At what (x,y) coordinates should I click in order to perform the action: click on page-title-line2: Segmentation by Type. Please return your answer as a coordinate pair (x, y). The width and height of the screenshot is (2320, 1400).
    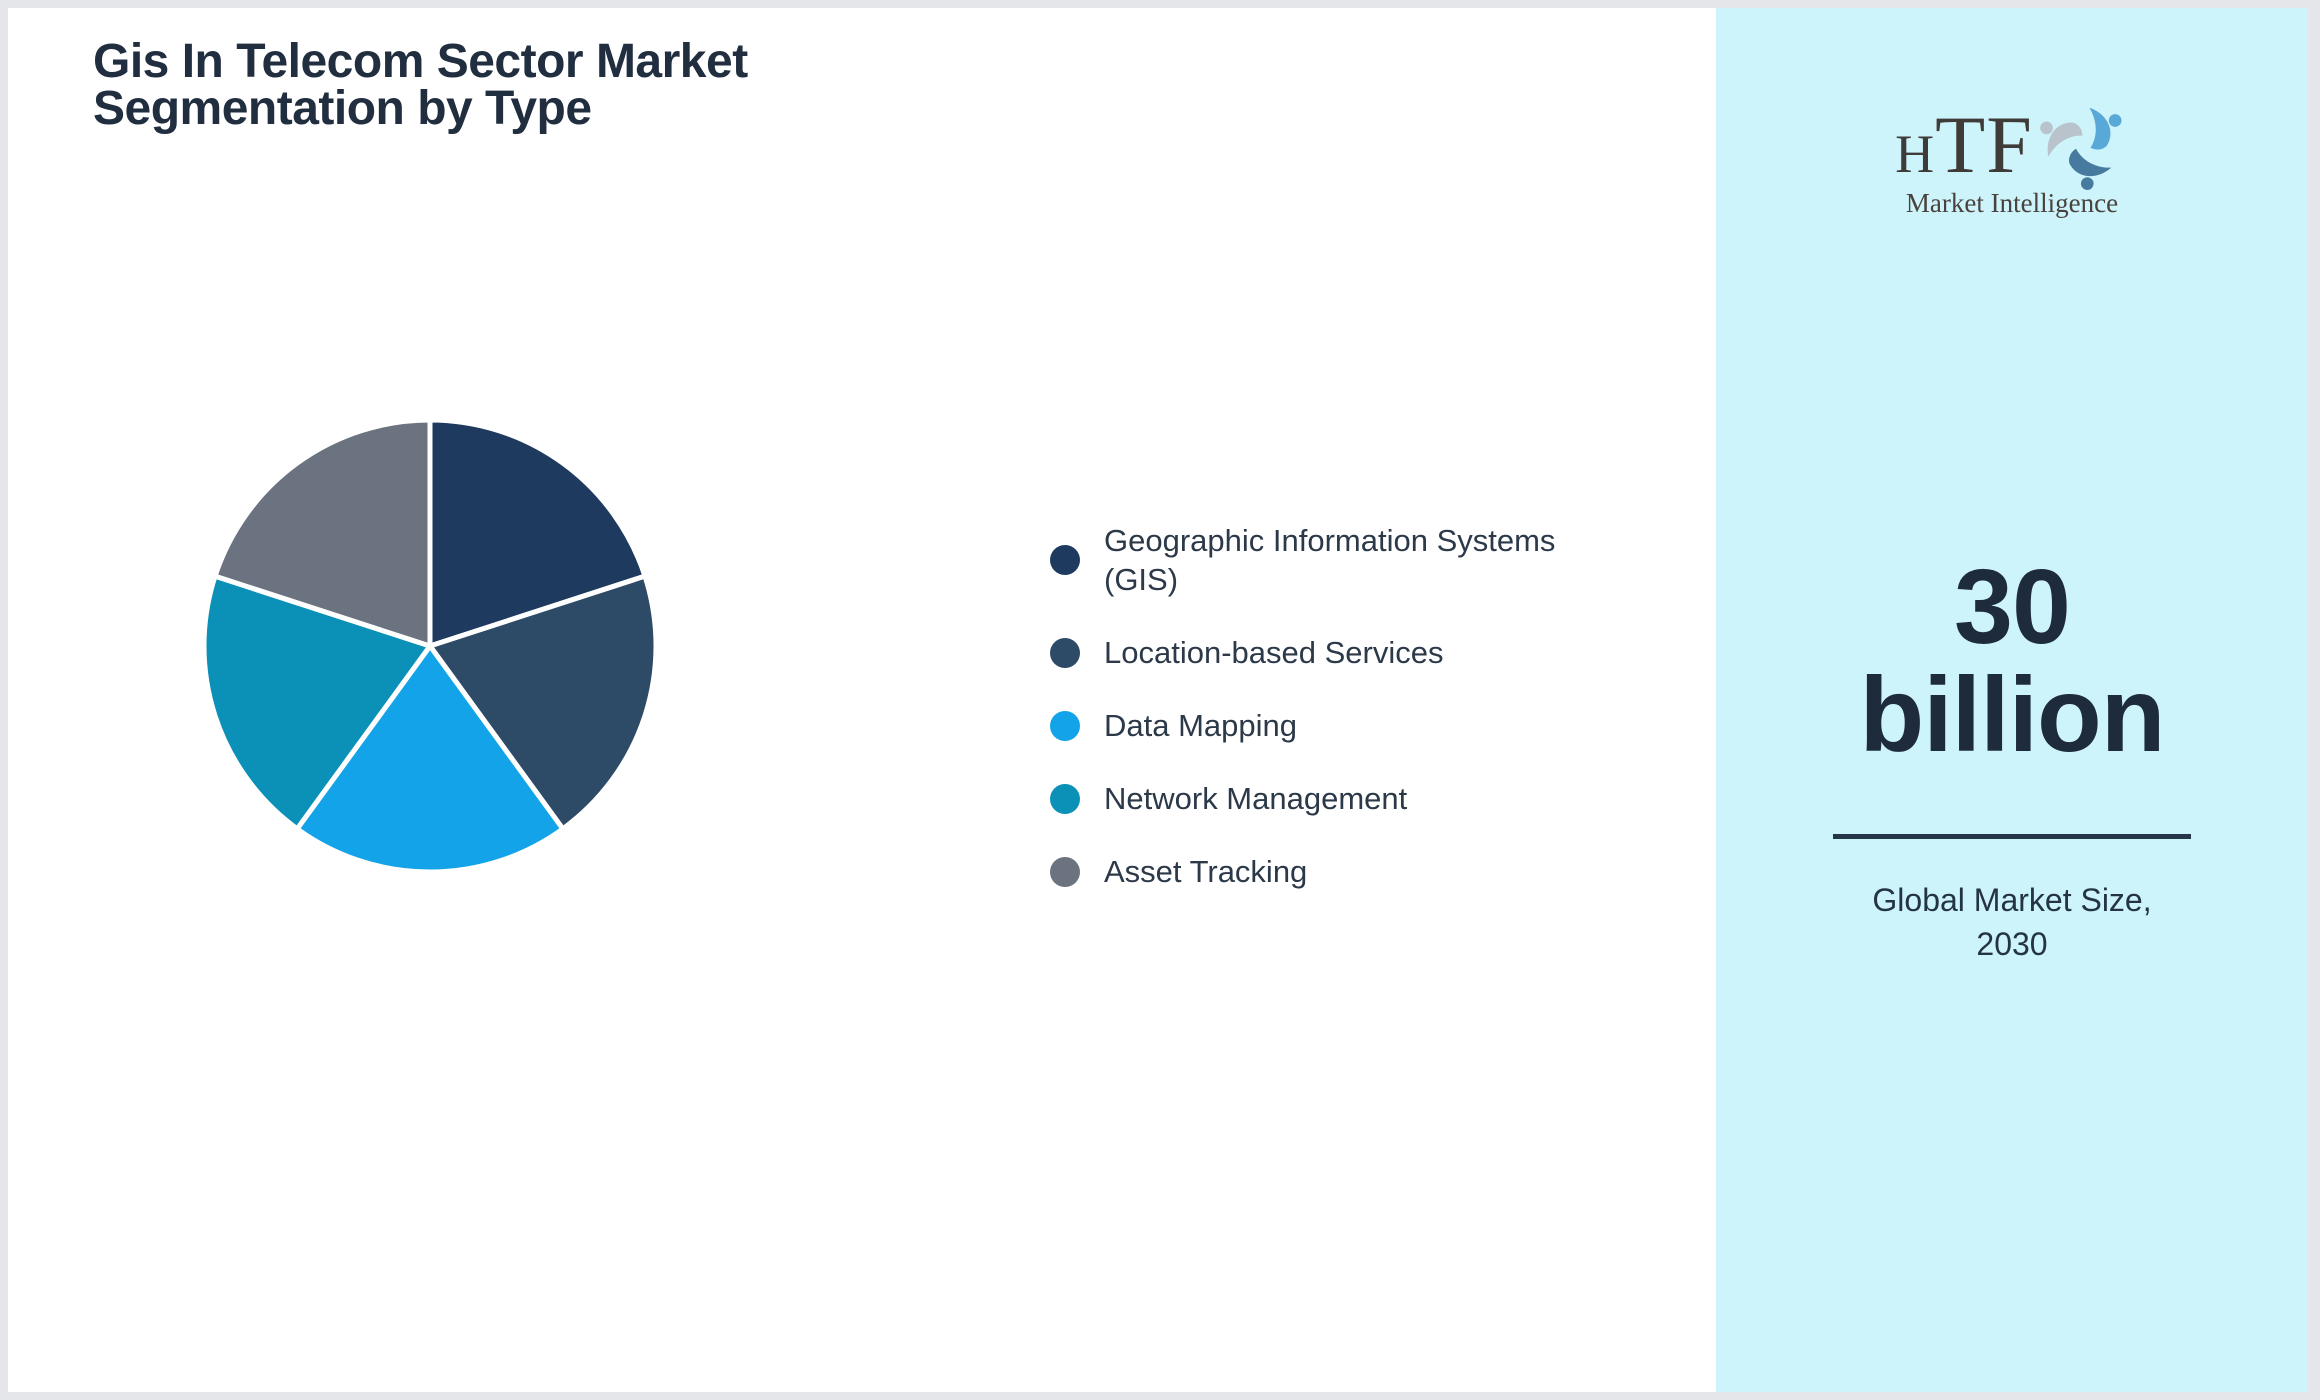
    Looking at the image, I should click on (342, 108).